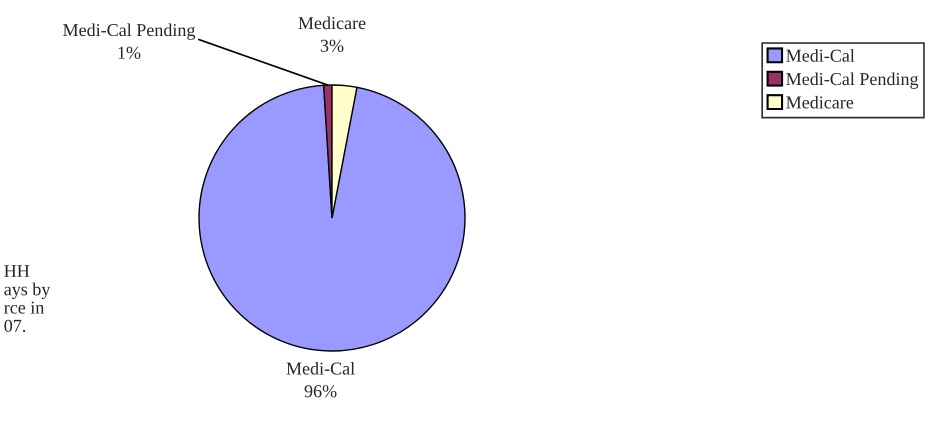 This screenshot has height=427, width=933. Describe the element at coordinates (332, 46) in the screenshot. I see `data-label: 3%` at that location.